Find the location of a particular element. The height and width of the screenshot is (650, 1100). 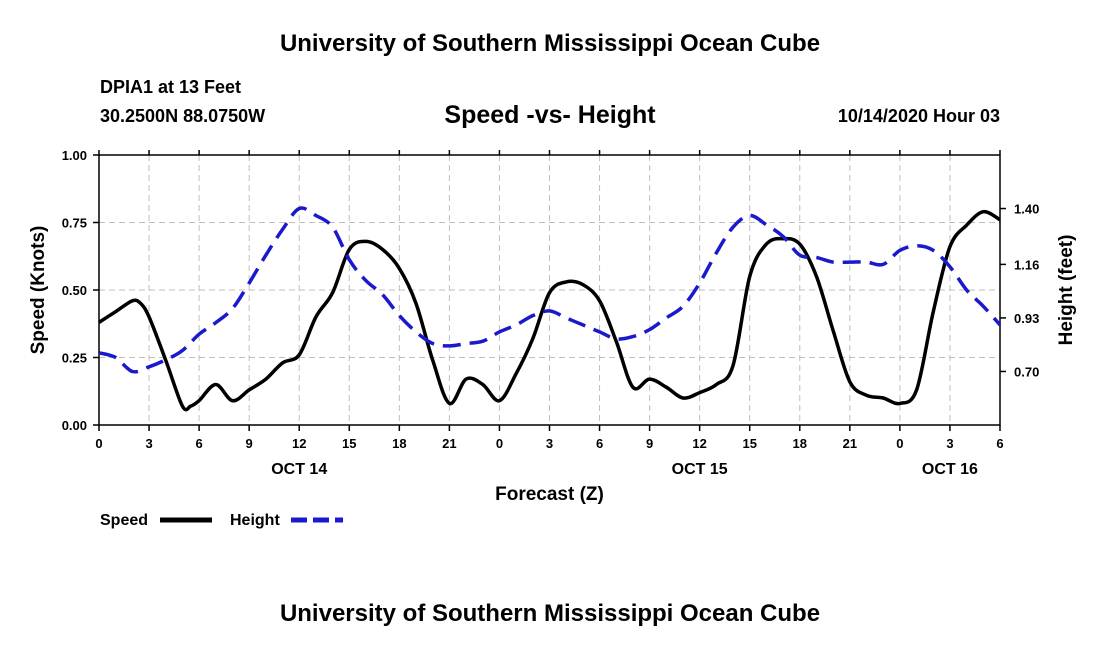

day-label: OCT 15 is located at coordinates (700, 469).